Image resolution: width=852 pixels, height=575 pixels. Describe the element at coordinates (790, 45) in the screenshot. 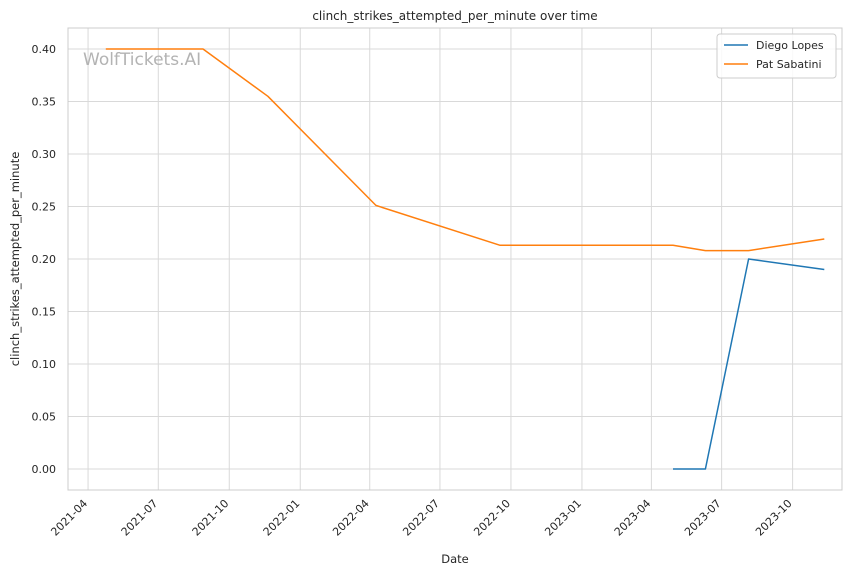

I see `legend-label: Diego Lopes` at that location.